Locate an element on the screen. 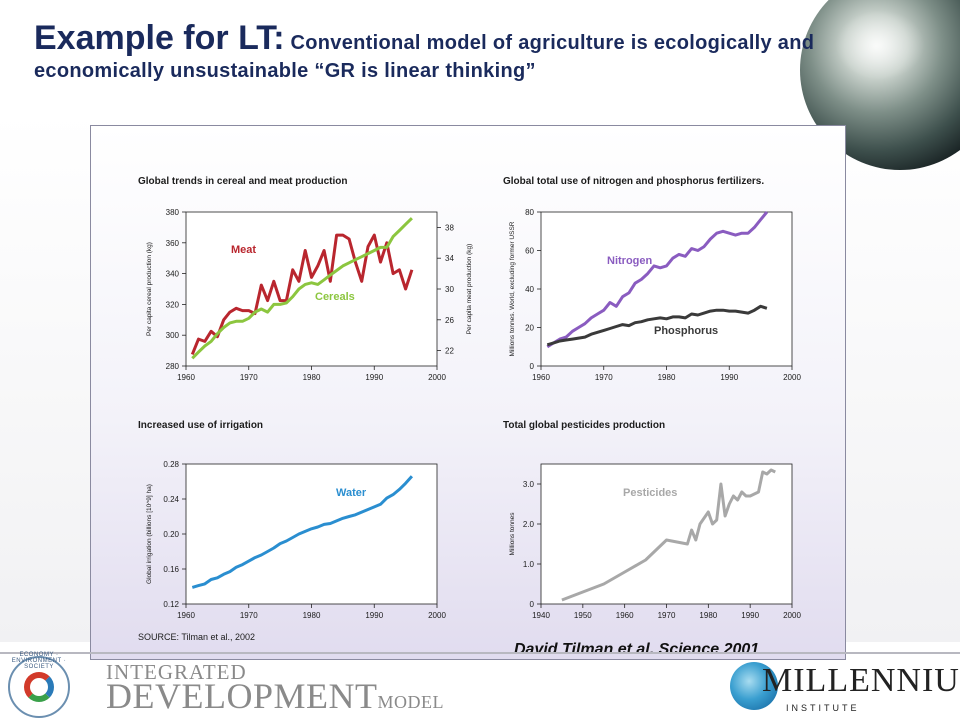  y2-tick-label-0: 22 is located at coordinates (449, 351).